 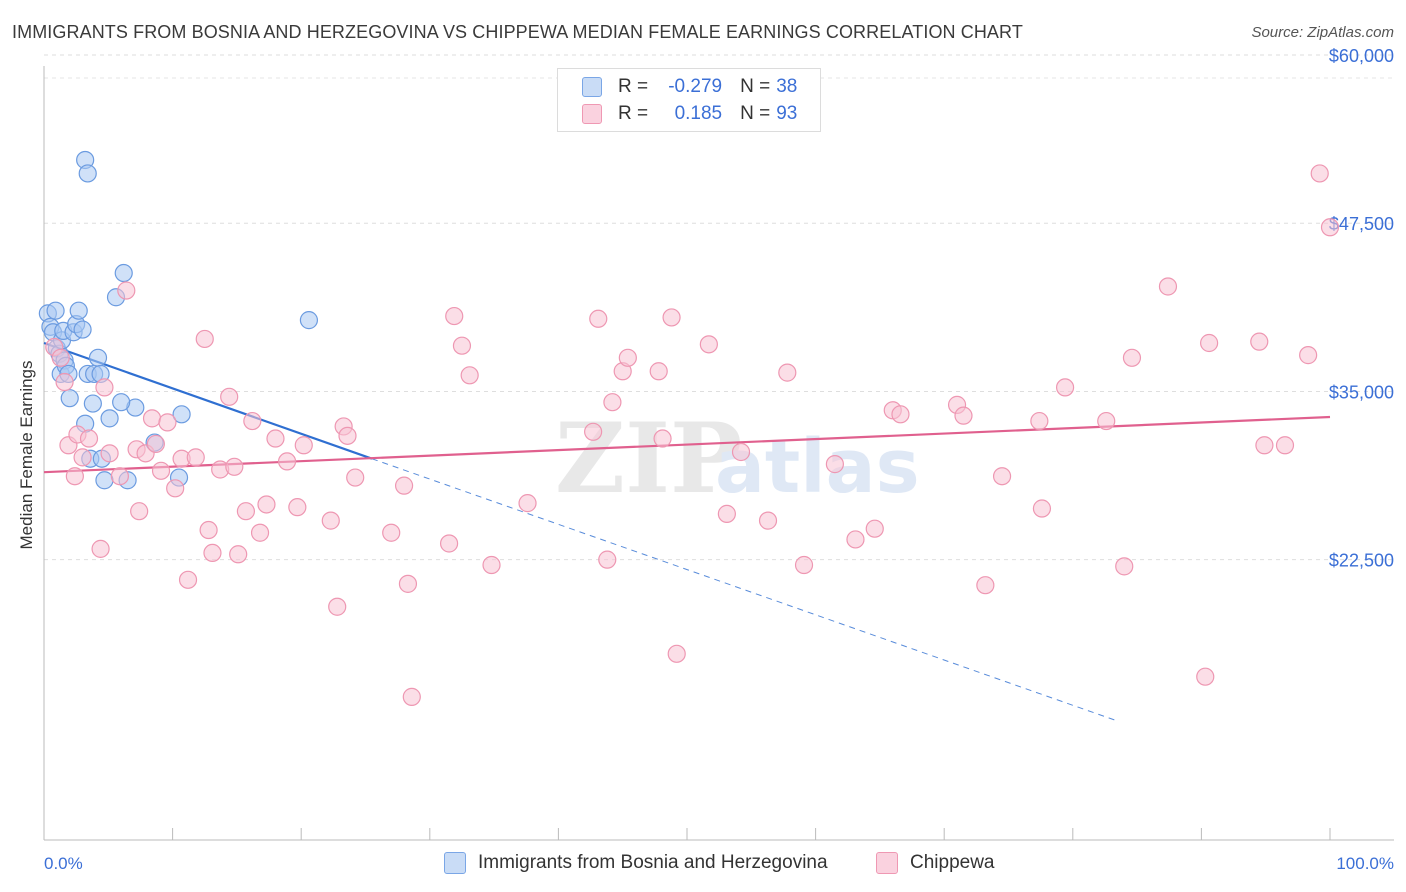 What do you see at coordinates (592, 114) in the screenshot?
I see `legend-swatch-chippewa` at bounding box center [592, 114].